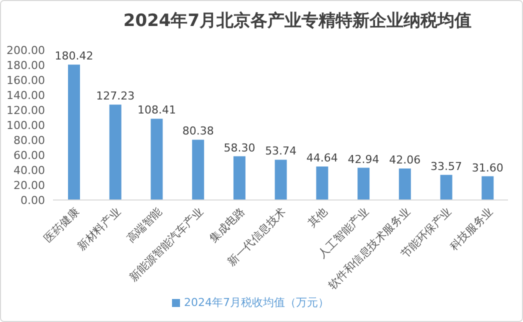  What do you see at coordinates (29, 140) in the screenshot?
I see `y-tick-label: 80.00` at bounding box center [29, 140].